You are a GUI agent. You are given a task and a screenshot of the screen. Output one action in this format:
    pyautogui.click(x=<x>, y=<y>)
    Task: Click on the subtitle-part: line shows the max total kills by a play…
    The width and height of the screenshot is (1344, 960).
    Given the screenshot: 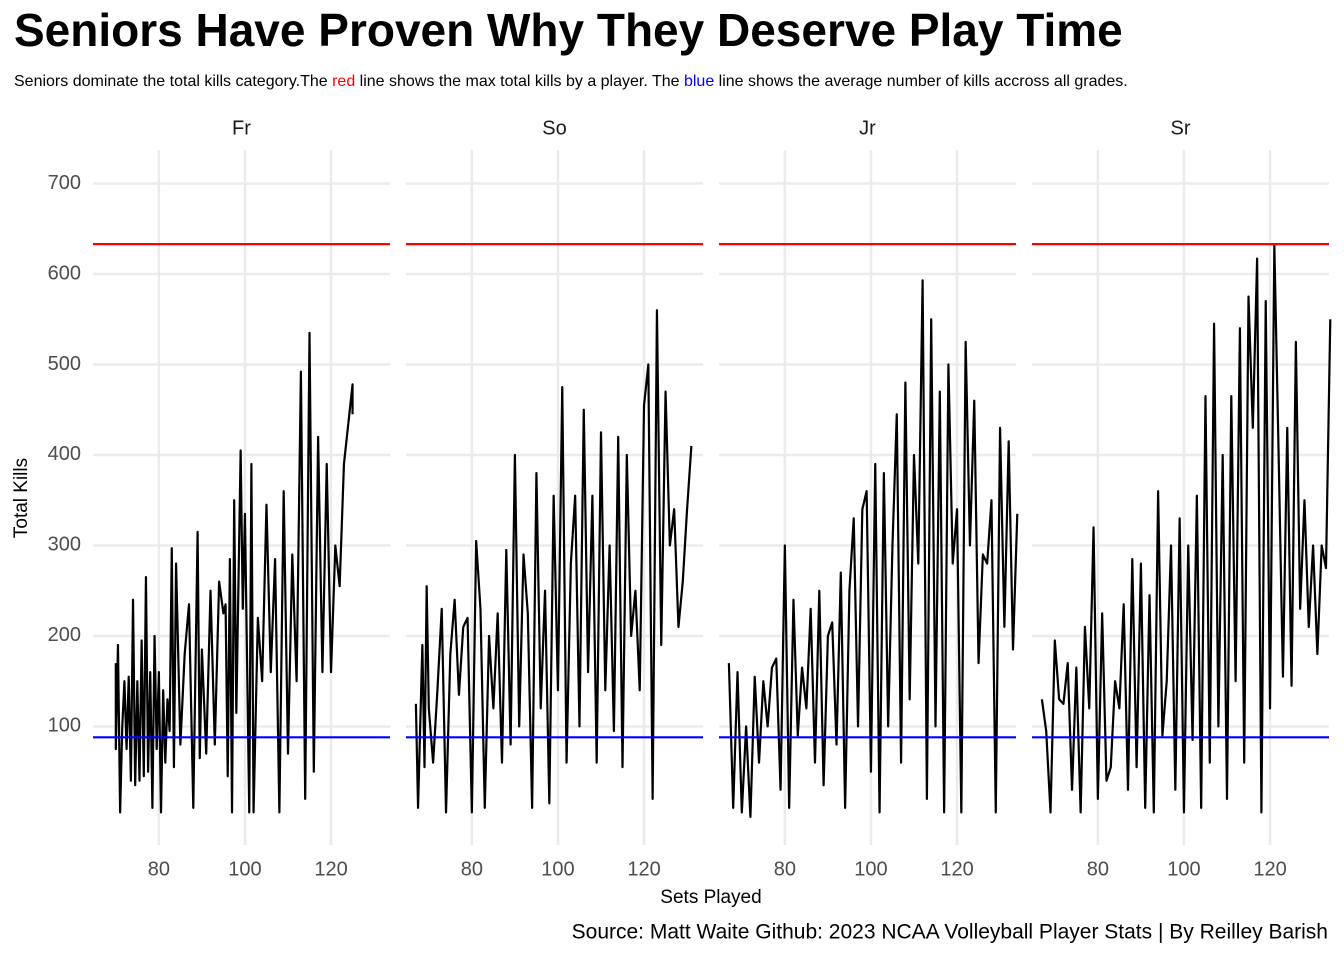 What is the action you would take?
    pyautogui.click(x=519, y=81)
    